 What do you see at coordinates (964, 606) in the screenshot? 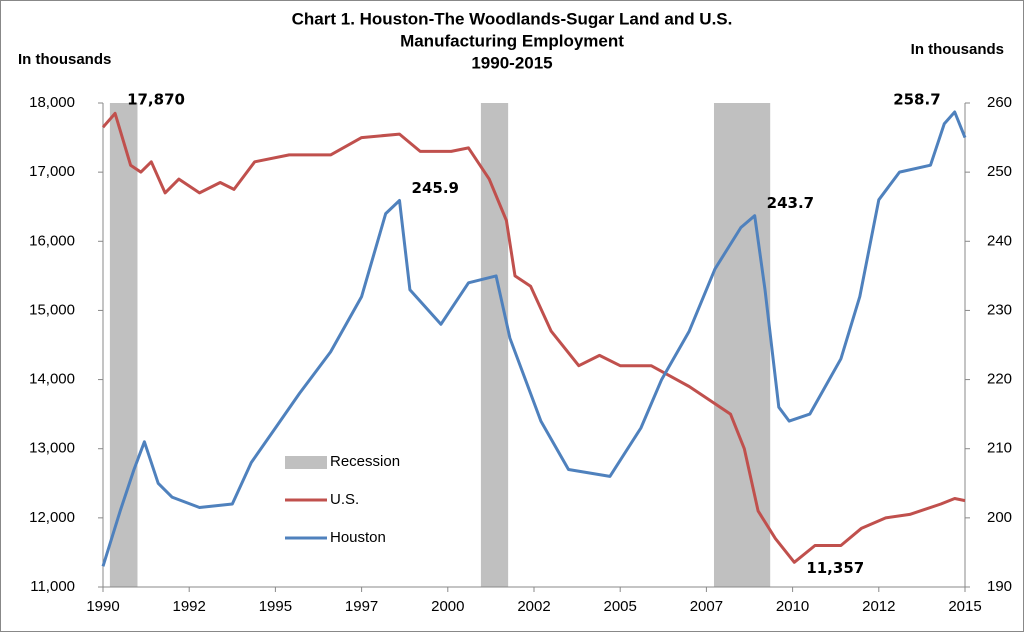
I see `x-tick-label: 2015` at bounding box center [964, 606].